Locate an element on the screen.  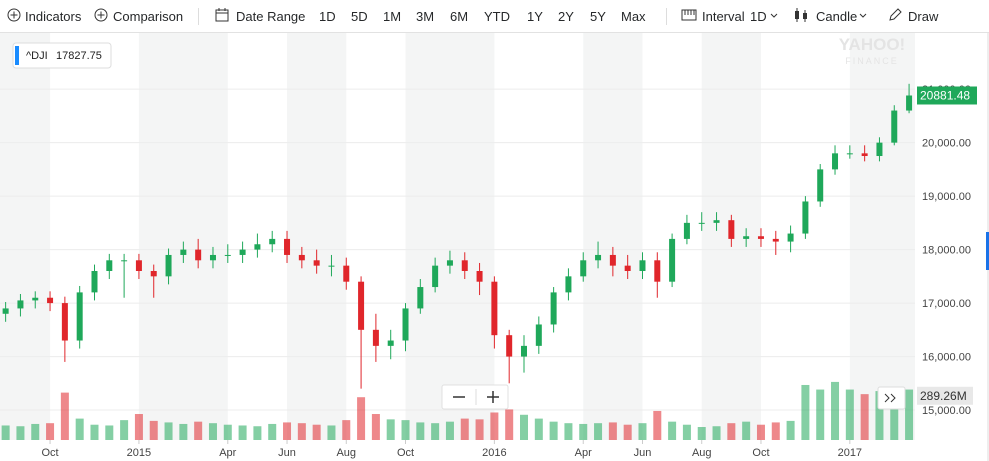
y-tick-label: 18,000.00 is located at coordinates (946, 251).